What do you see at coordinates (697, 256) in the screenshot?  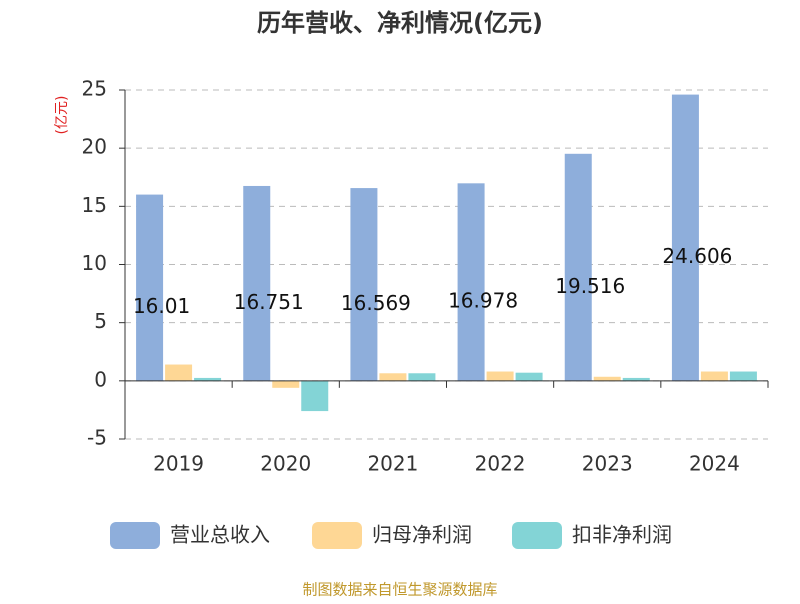 I see `data-label: 24.606` at bounding box center [697, 256].